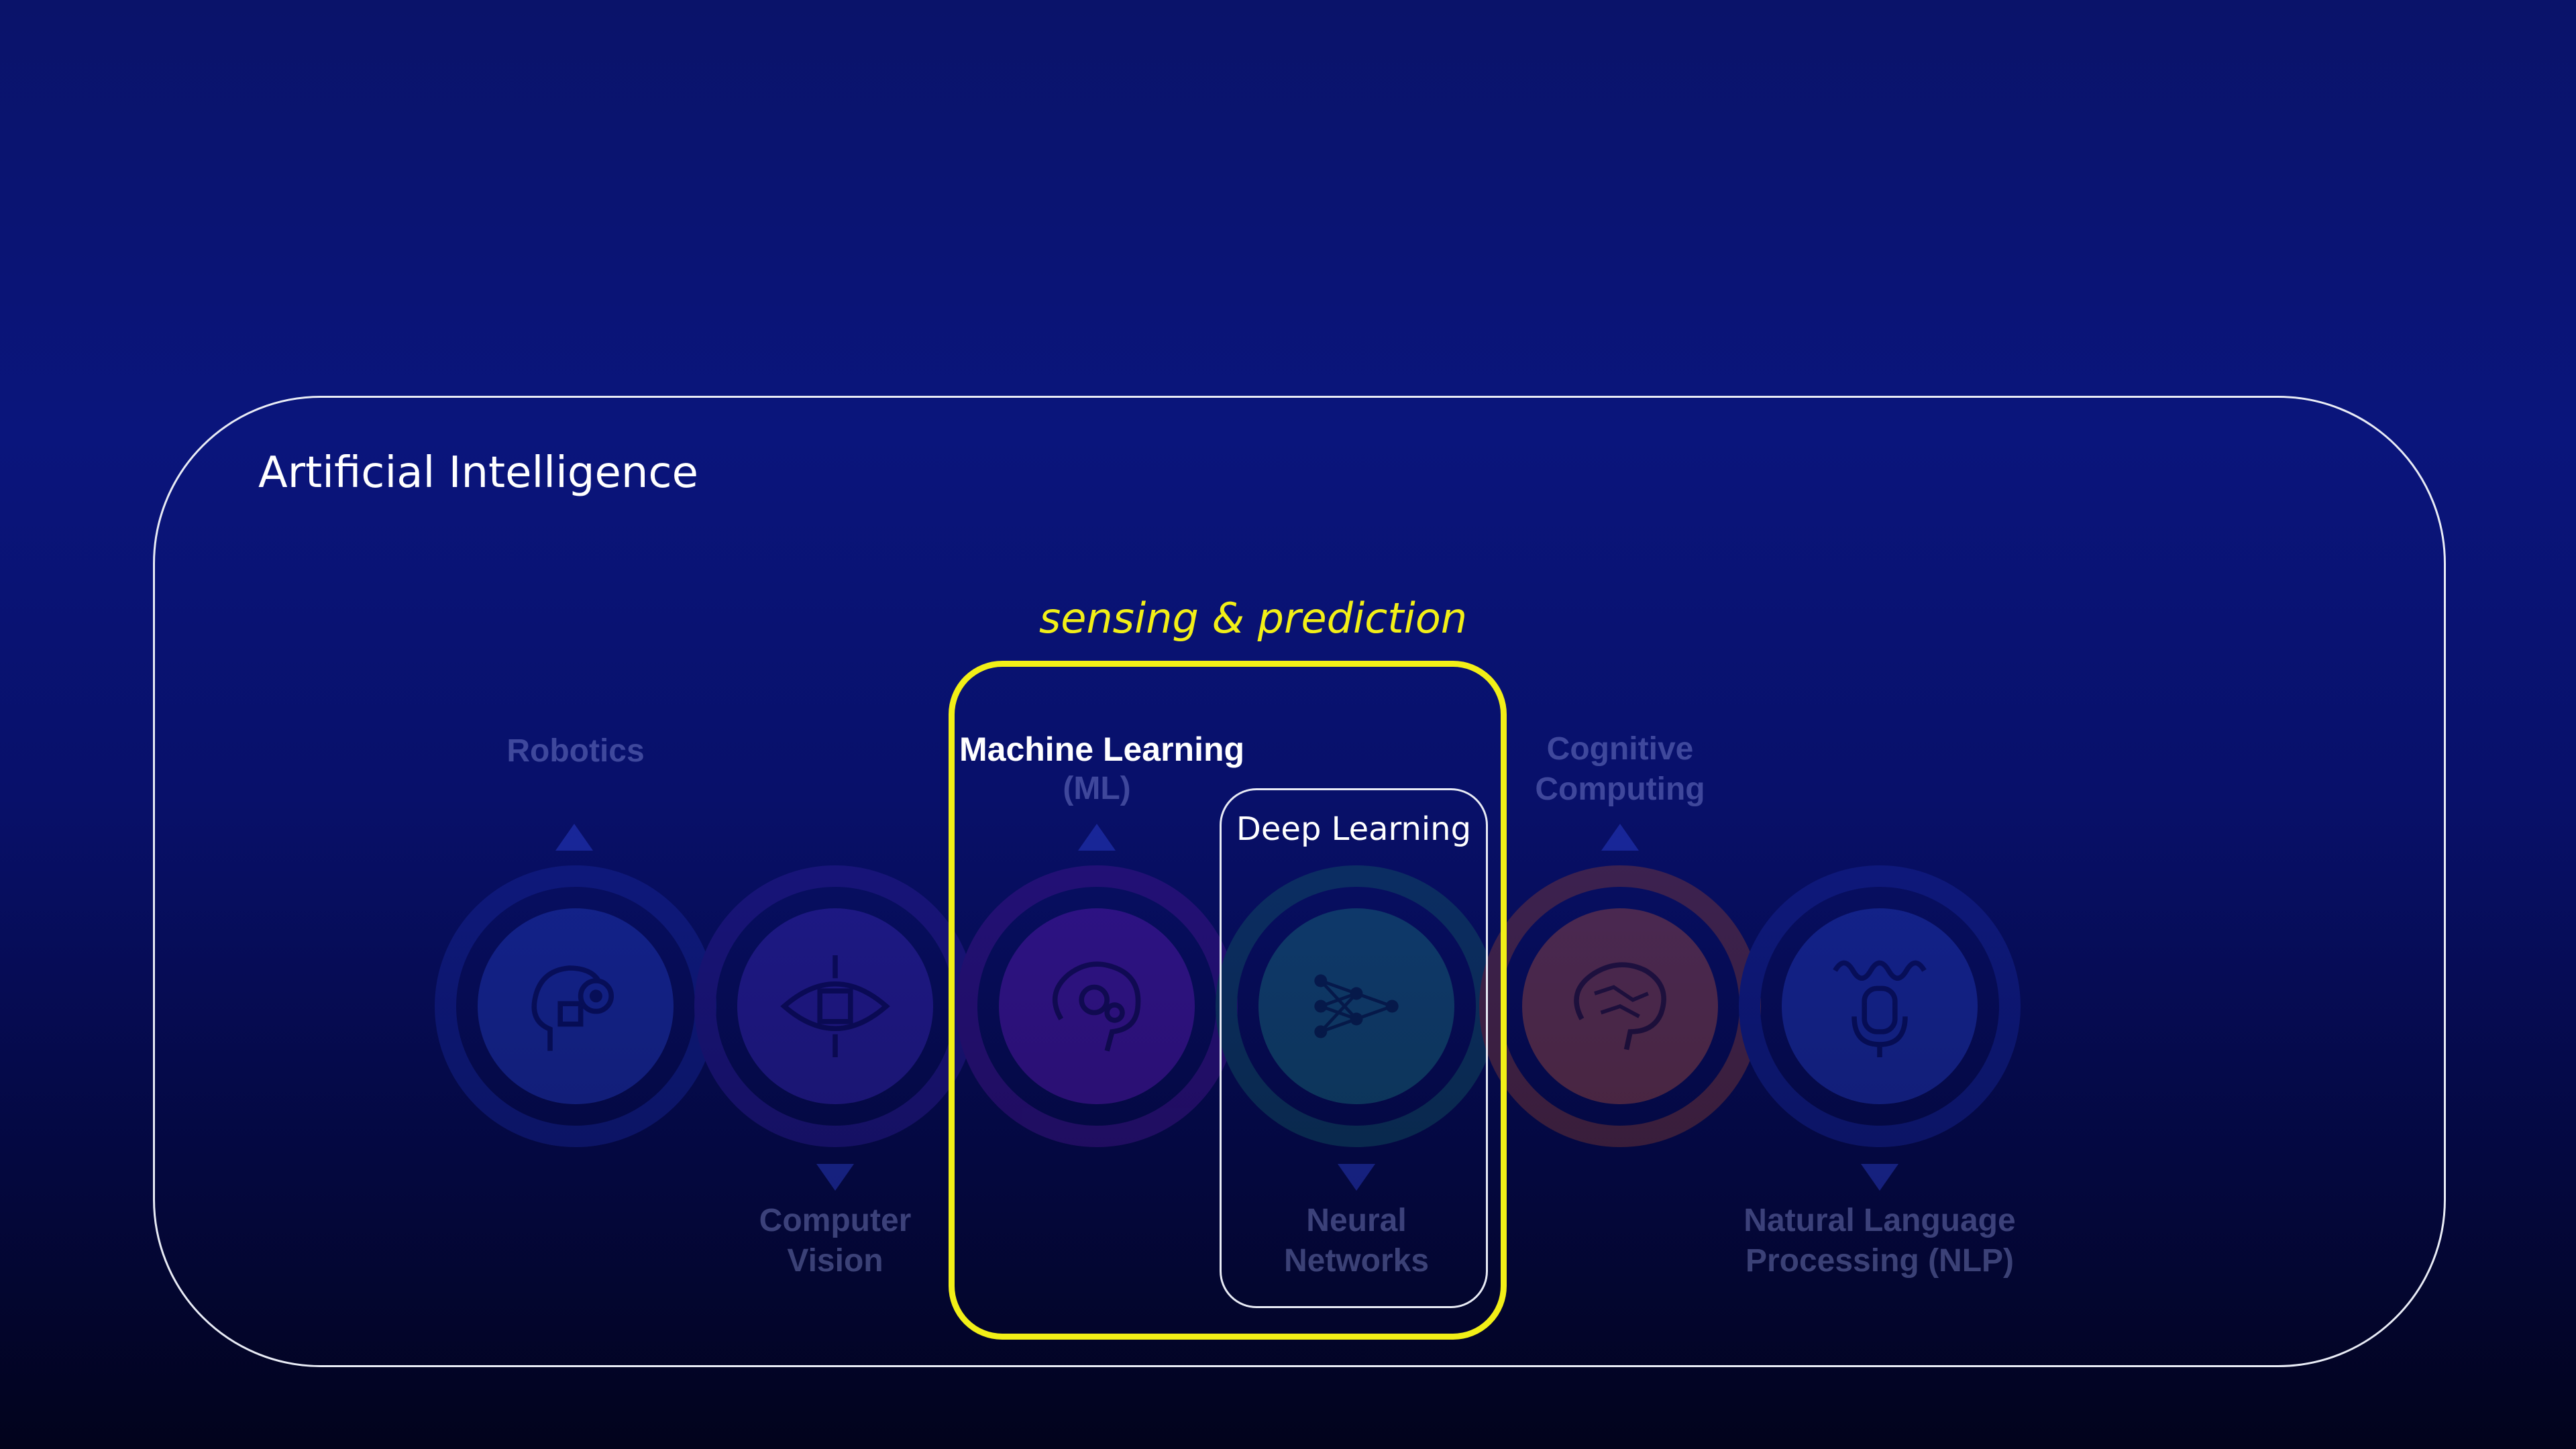  I want to click on nlp-core, so click(1880, 1006).